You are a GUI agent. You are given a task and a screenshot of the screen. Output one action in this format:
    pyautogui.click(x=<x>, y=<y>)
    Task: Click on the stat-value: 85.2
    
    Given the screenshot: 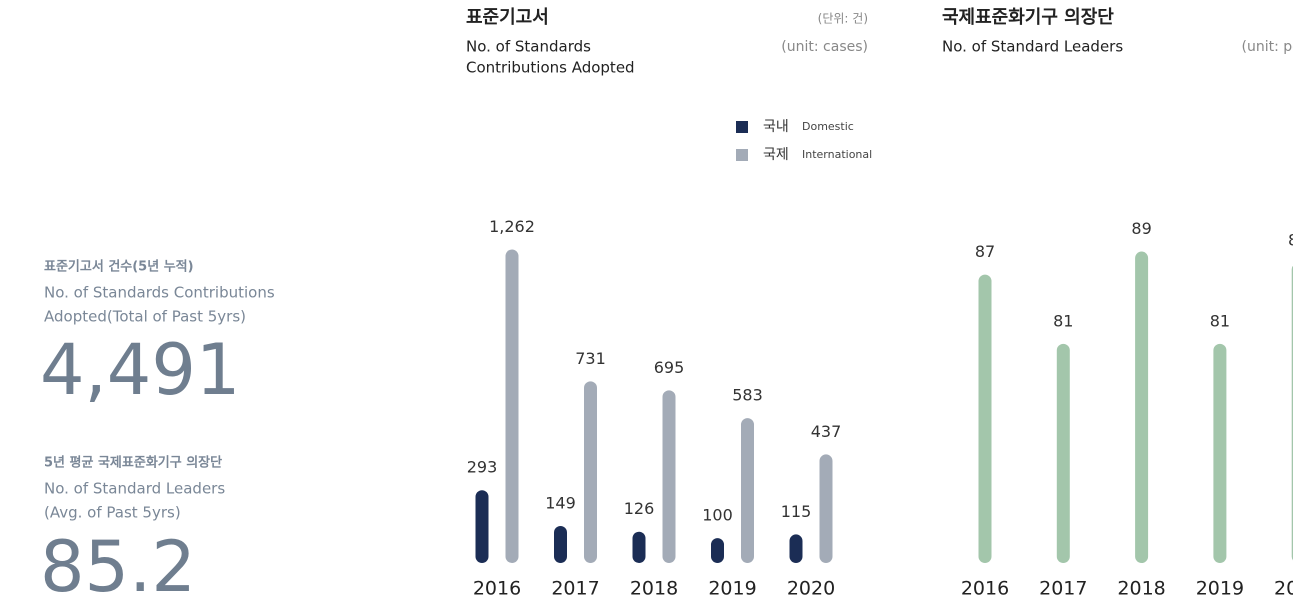 What is the action you would take?
    pyautogui.click(x=118, y=566)
    